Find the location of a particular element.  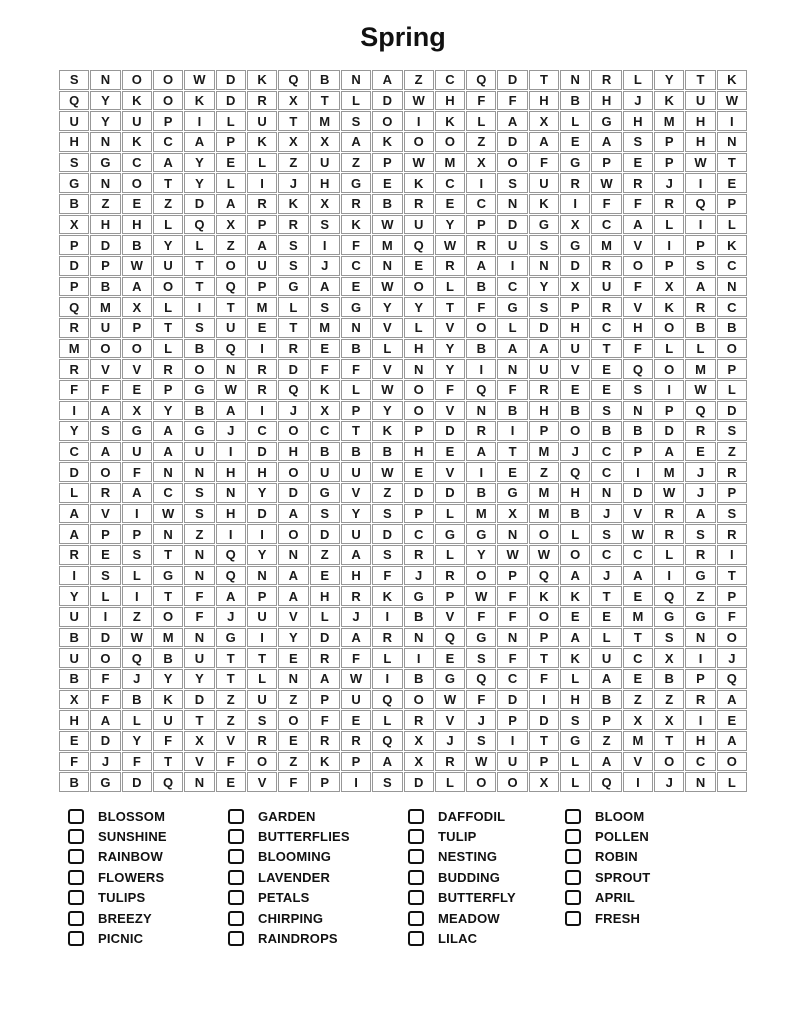

grid-cell-r6-c12: K is located at coordinates (418, 183).